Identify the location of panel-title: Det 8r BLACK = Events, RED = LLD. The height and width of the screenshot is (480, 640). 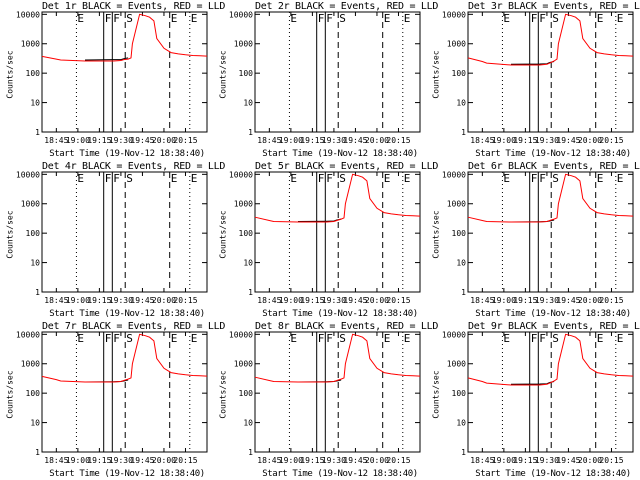
(347, 326).